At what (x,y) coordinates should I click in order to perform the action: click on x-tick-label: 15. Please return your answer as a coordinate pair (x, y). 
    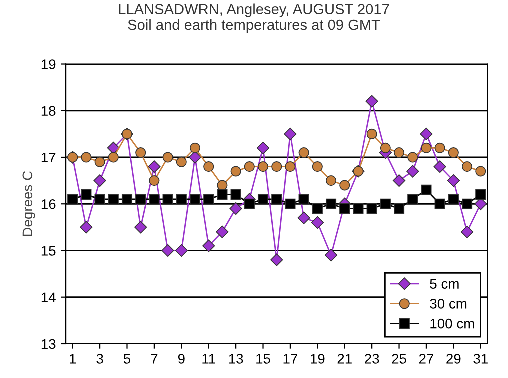
    Looking at the image, I should click on (263, 359).